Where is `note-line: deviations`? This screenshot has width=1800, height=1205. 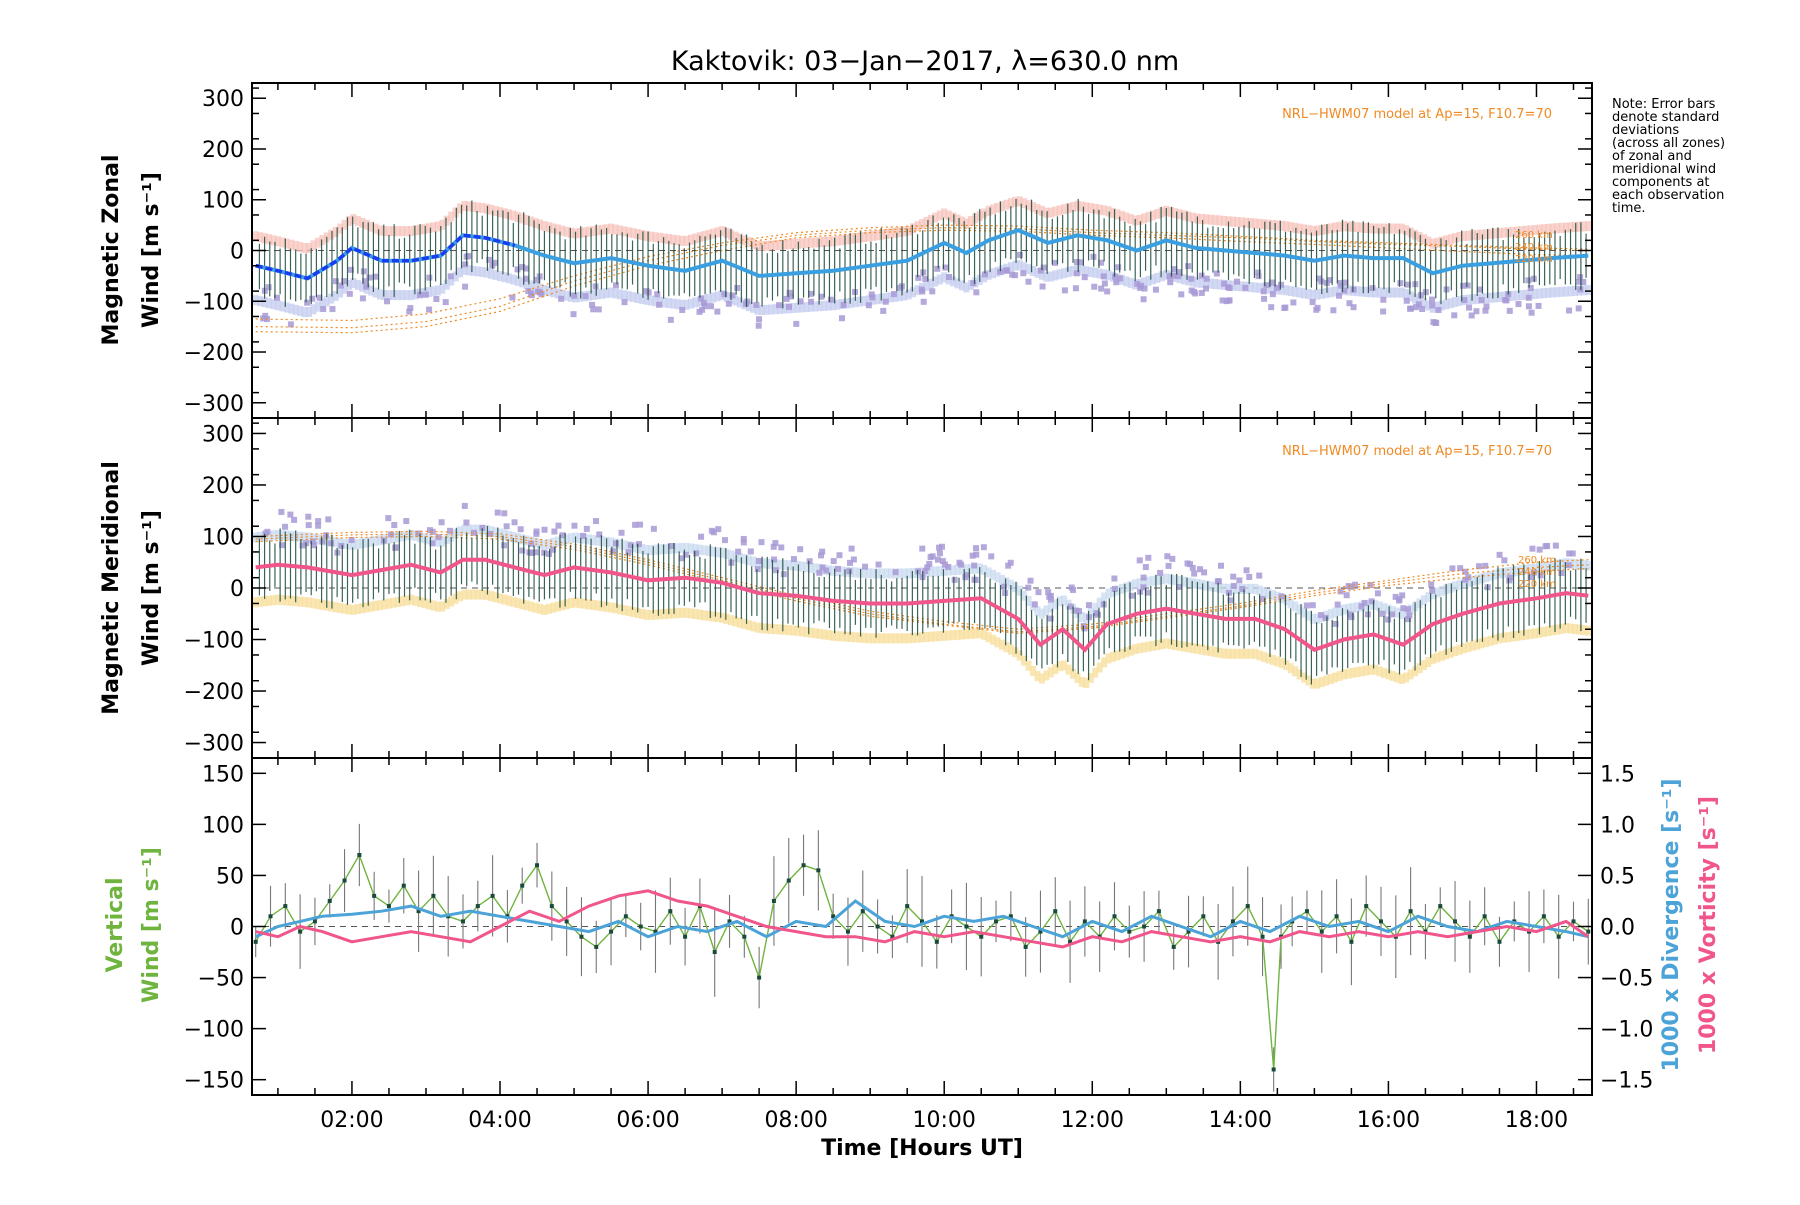
note-line: deviations is located at coordinates (1645, 130).